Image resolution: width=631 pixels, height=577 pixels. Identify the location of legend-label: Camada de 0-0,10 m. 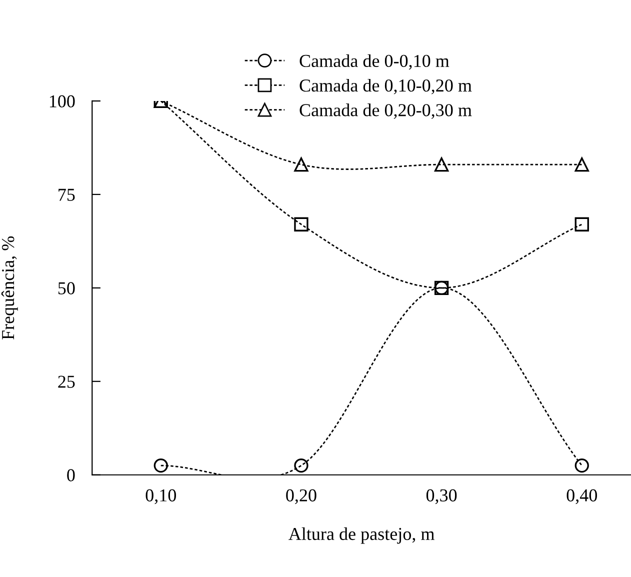
(375, 62).